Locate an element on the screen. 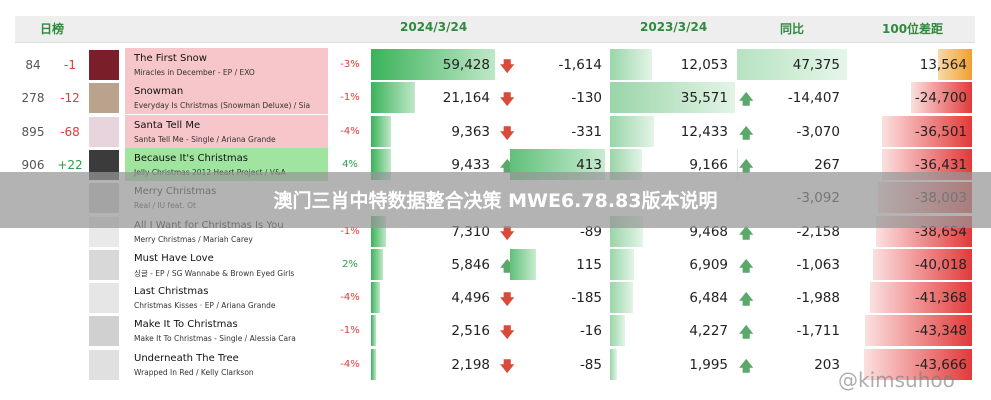 This screenshot has width=991, height=400. rank: 906 is located at coordinates (33, 164).